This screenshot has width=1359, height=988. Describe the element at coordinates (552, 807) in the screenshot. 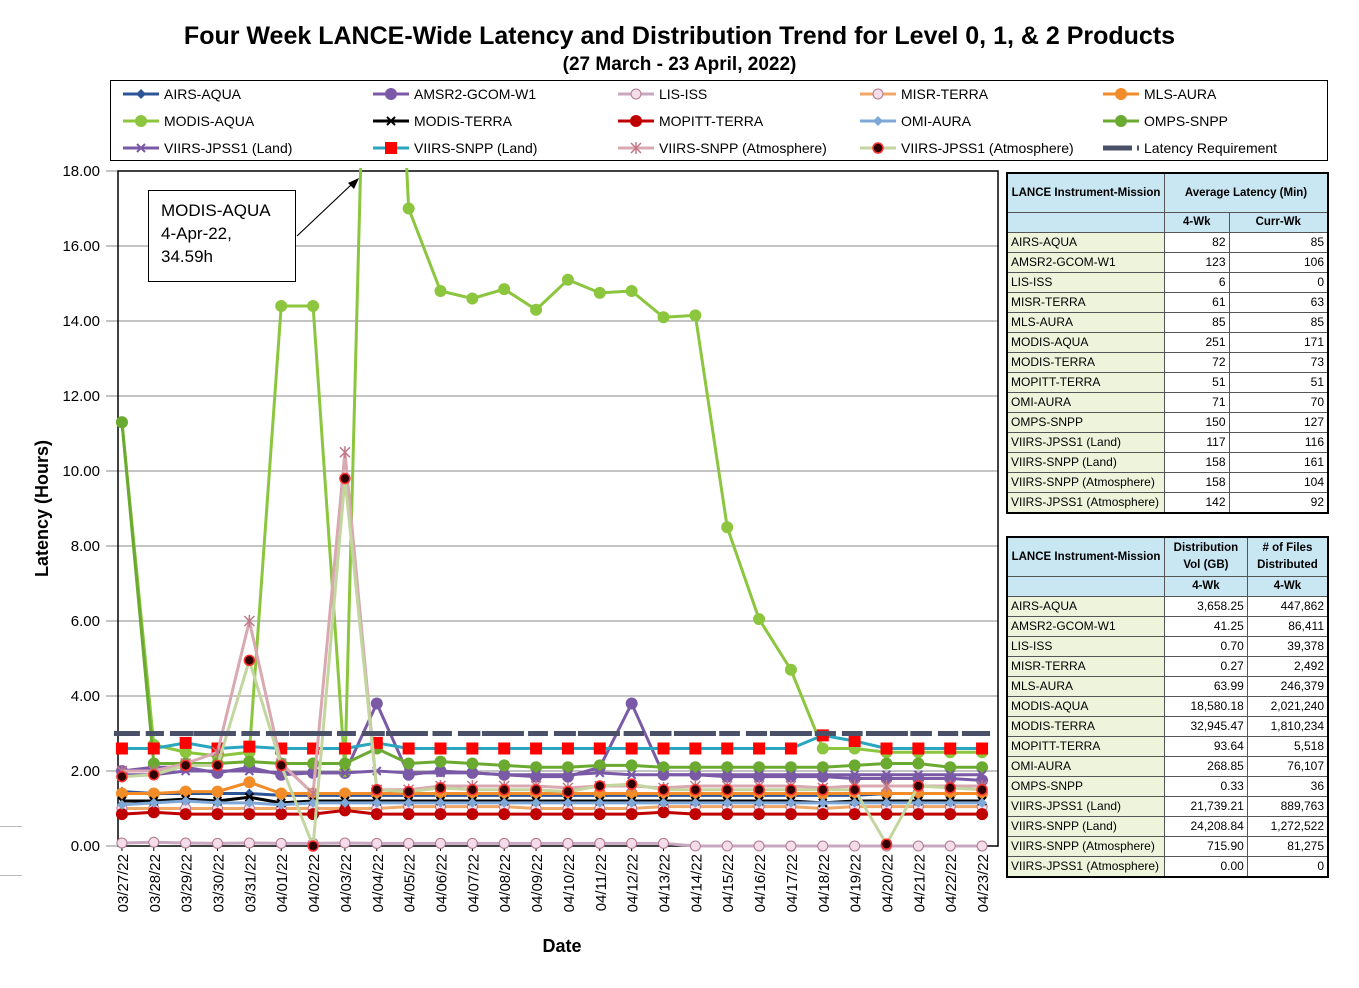

I see `series-line-misr-terra` at that location.